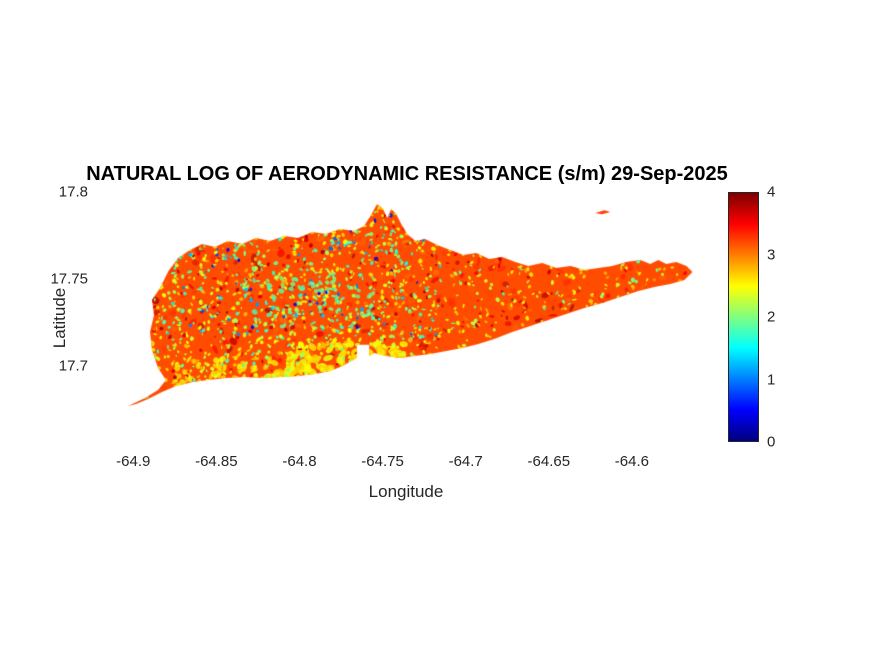  Describe the element at coordinates (771, 254) in the screenshot. I see `colorbar-tick-label: 3` at that location.